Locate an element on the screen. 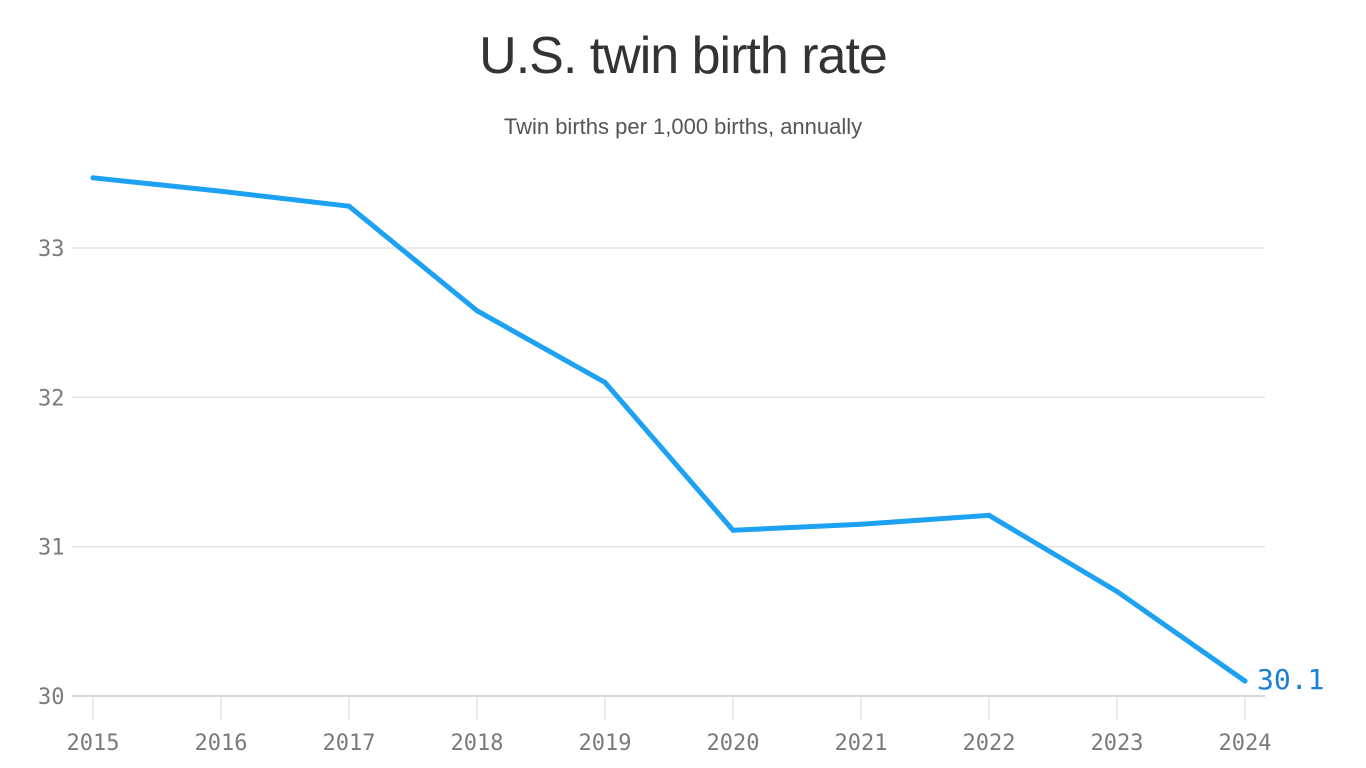 The image size is (1366, 768). y-tick-label: 33 is located at coordinates (51, 249).